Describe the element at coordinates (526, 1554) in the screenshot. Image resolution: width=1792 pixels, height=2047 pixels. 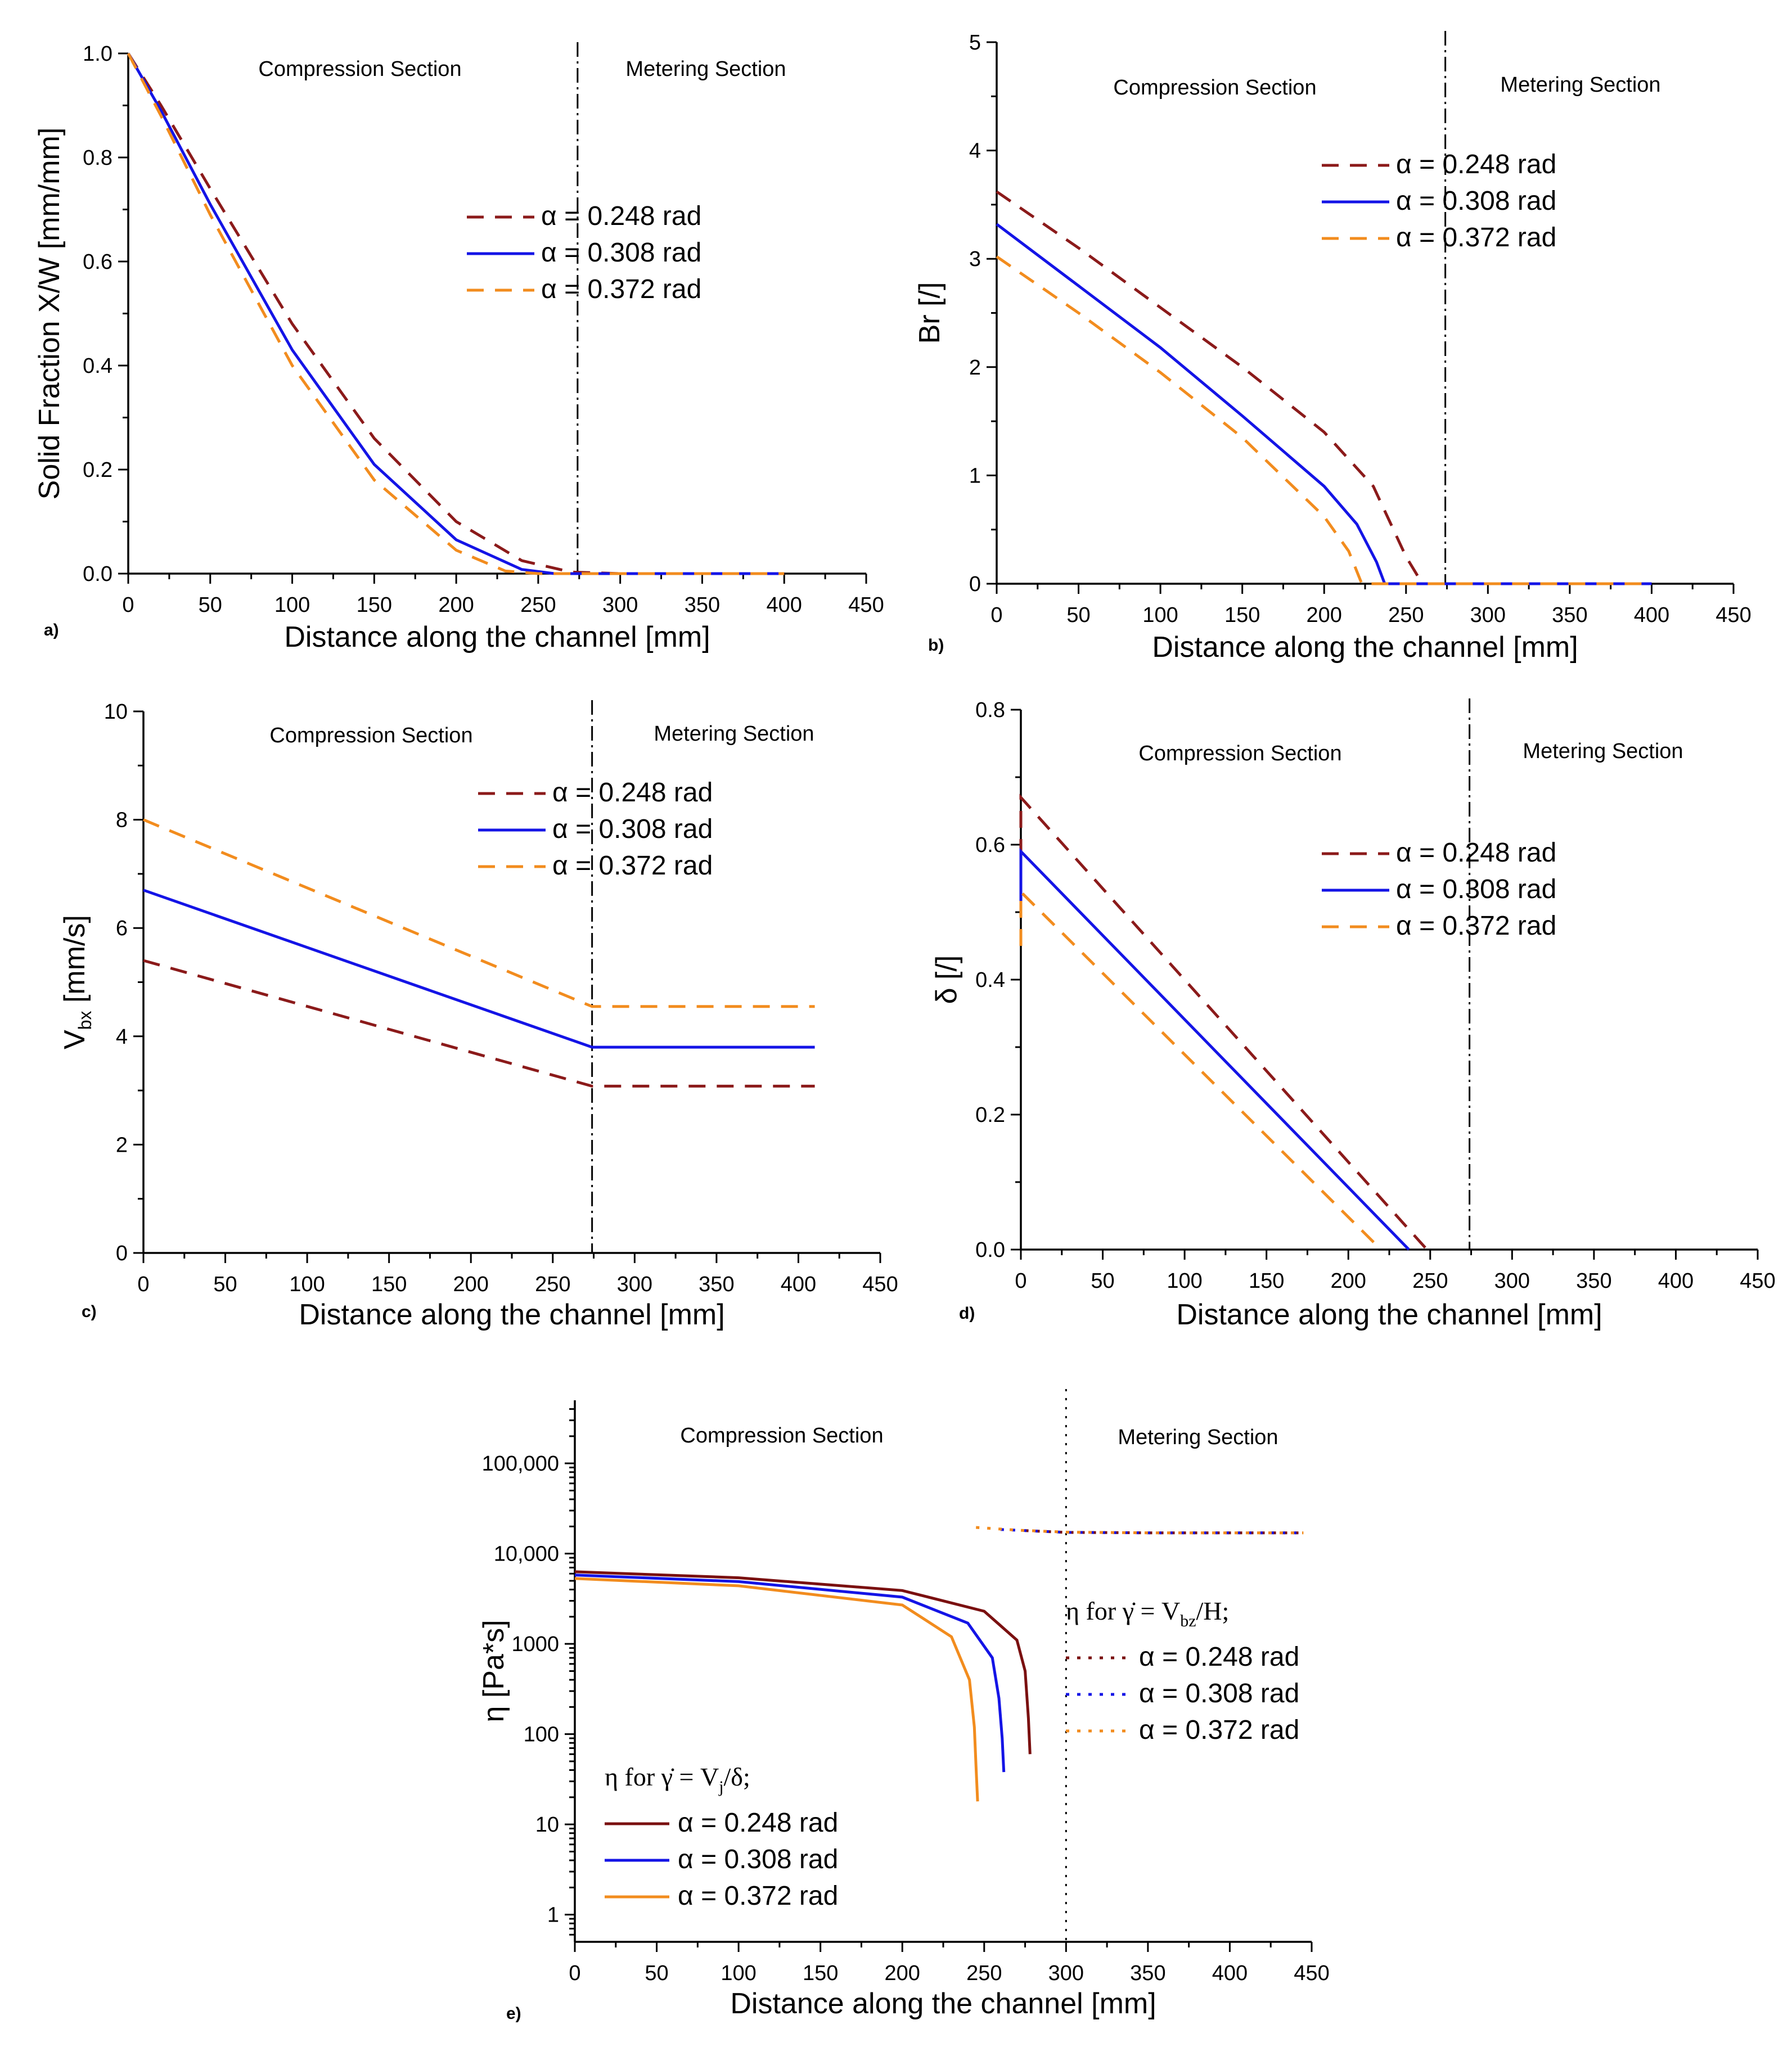
I see `y-tick-label: 10,000` at that location.